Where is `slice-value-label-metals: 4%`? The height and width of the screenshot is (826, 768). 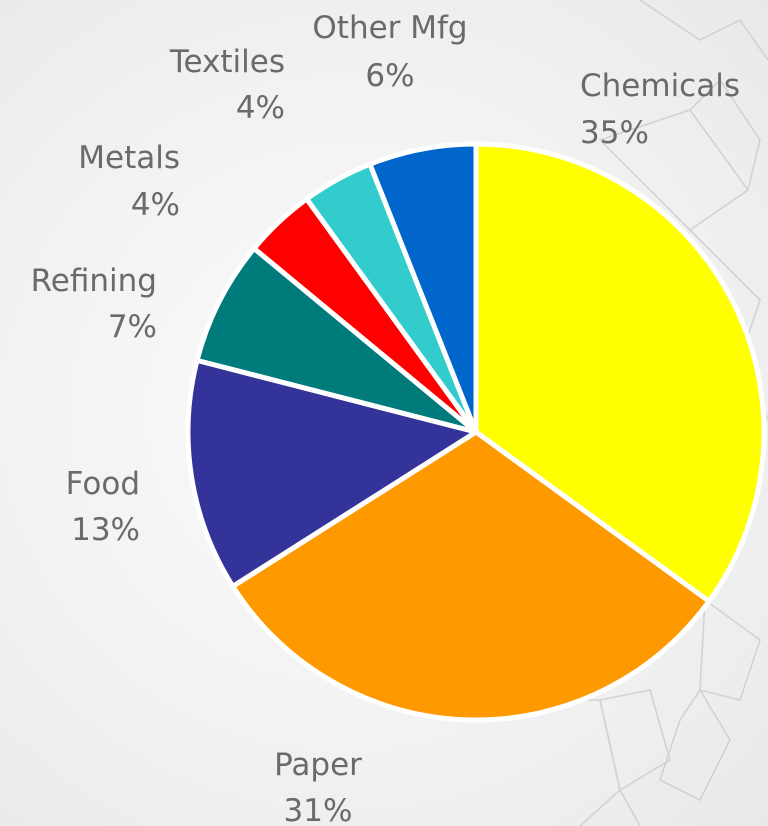 slice-value-label-metals: 4% is located at coordinates (155, 205).